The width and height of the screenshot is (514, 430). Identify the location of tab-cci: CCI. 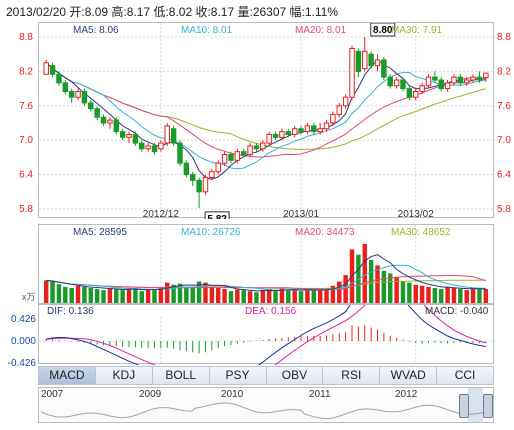
(465, 375).